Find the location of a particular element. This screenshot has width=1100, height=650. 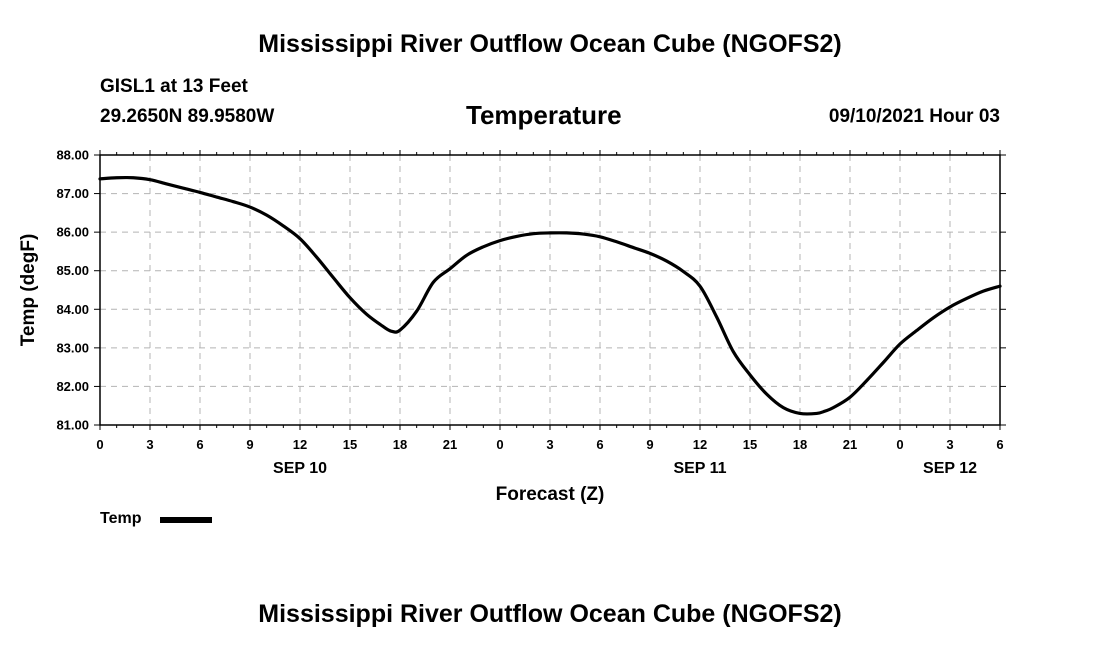

date-labels: SEP 10 SEP 11 SEP 12 is located at coordinates (625, 468).